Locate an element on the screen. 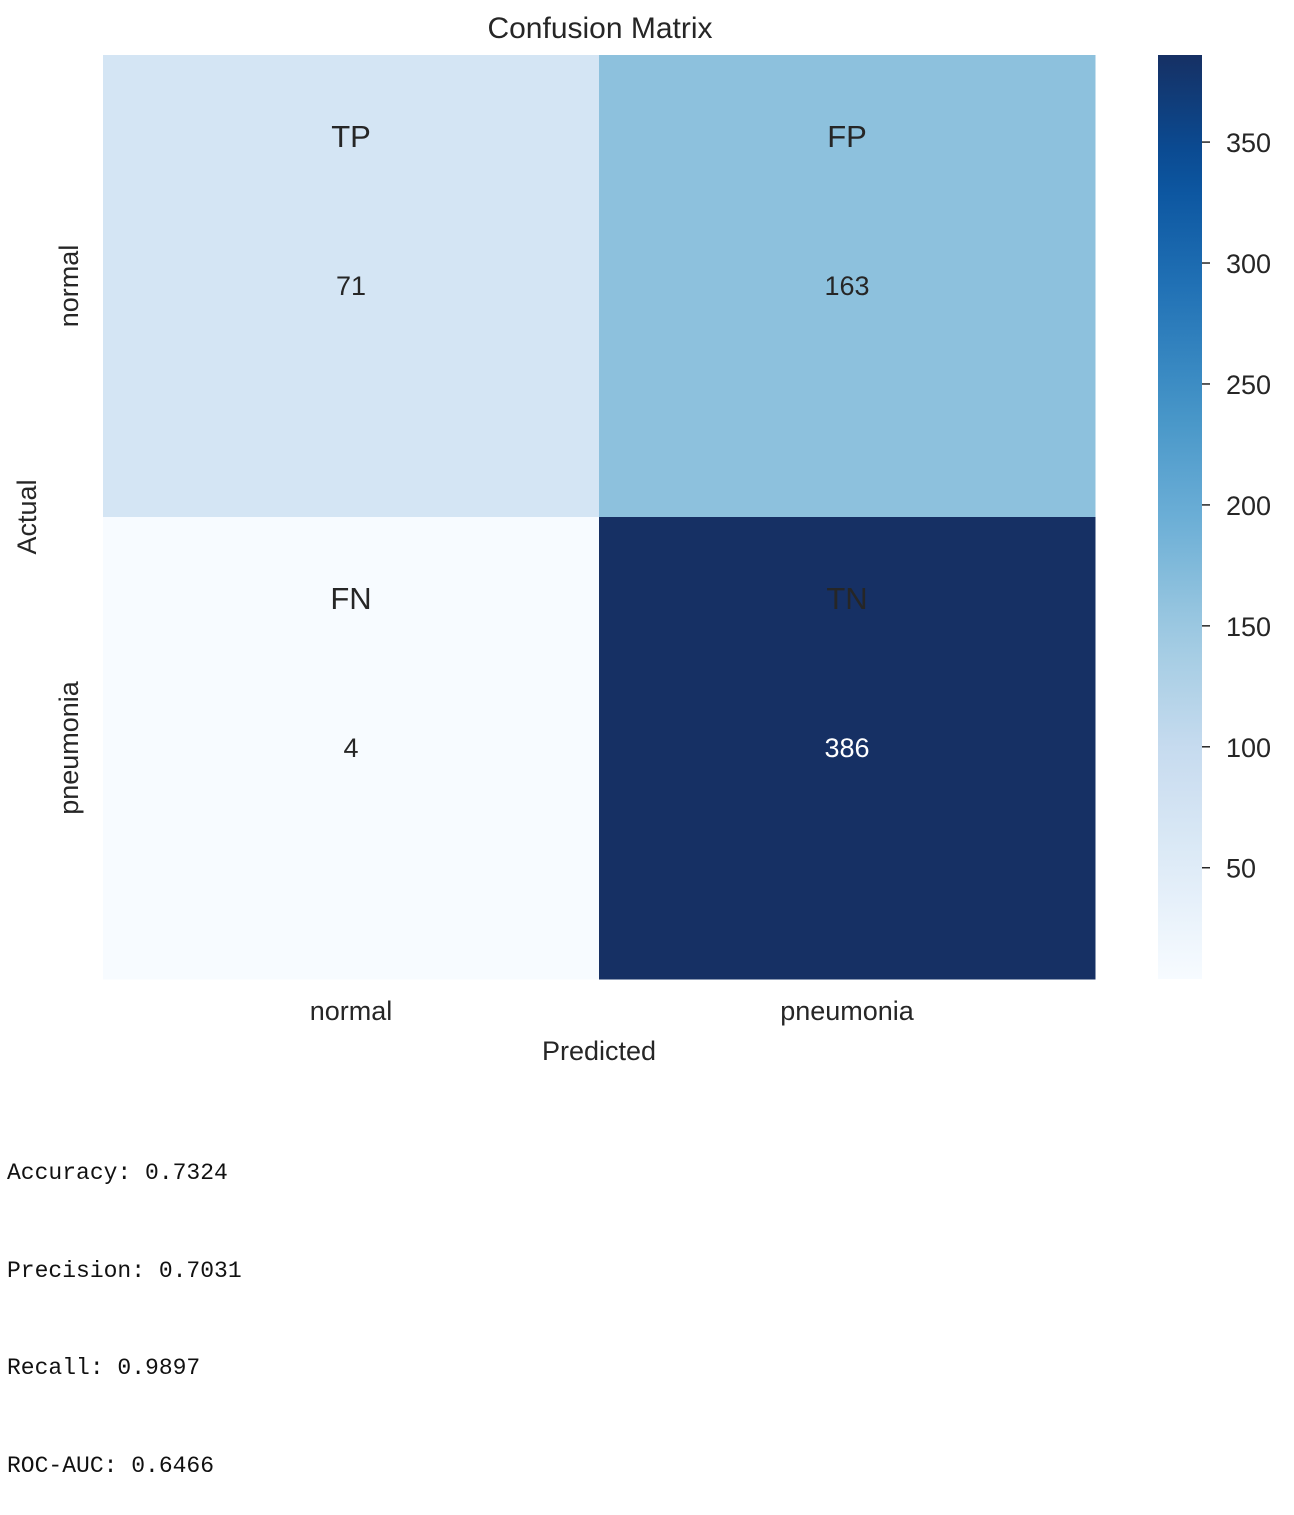 The width and height of the screenshot is (1294, 1515). y-tick-label: normal is located at coordinates (69, 286).